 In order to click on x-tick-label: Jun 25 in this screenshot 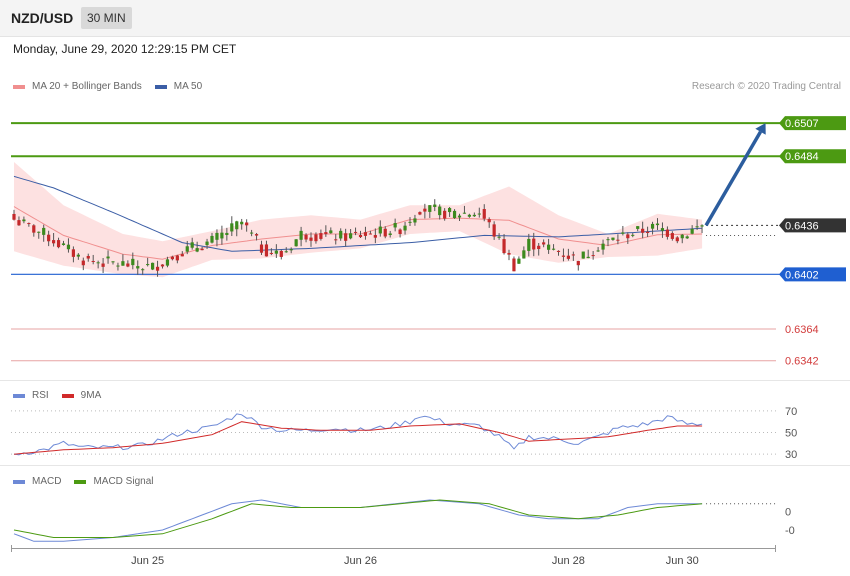, I will do `click(147, 561)`.